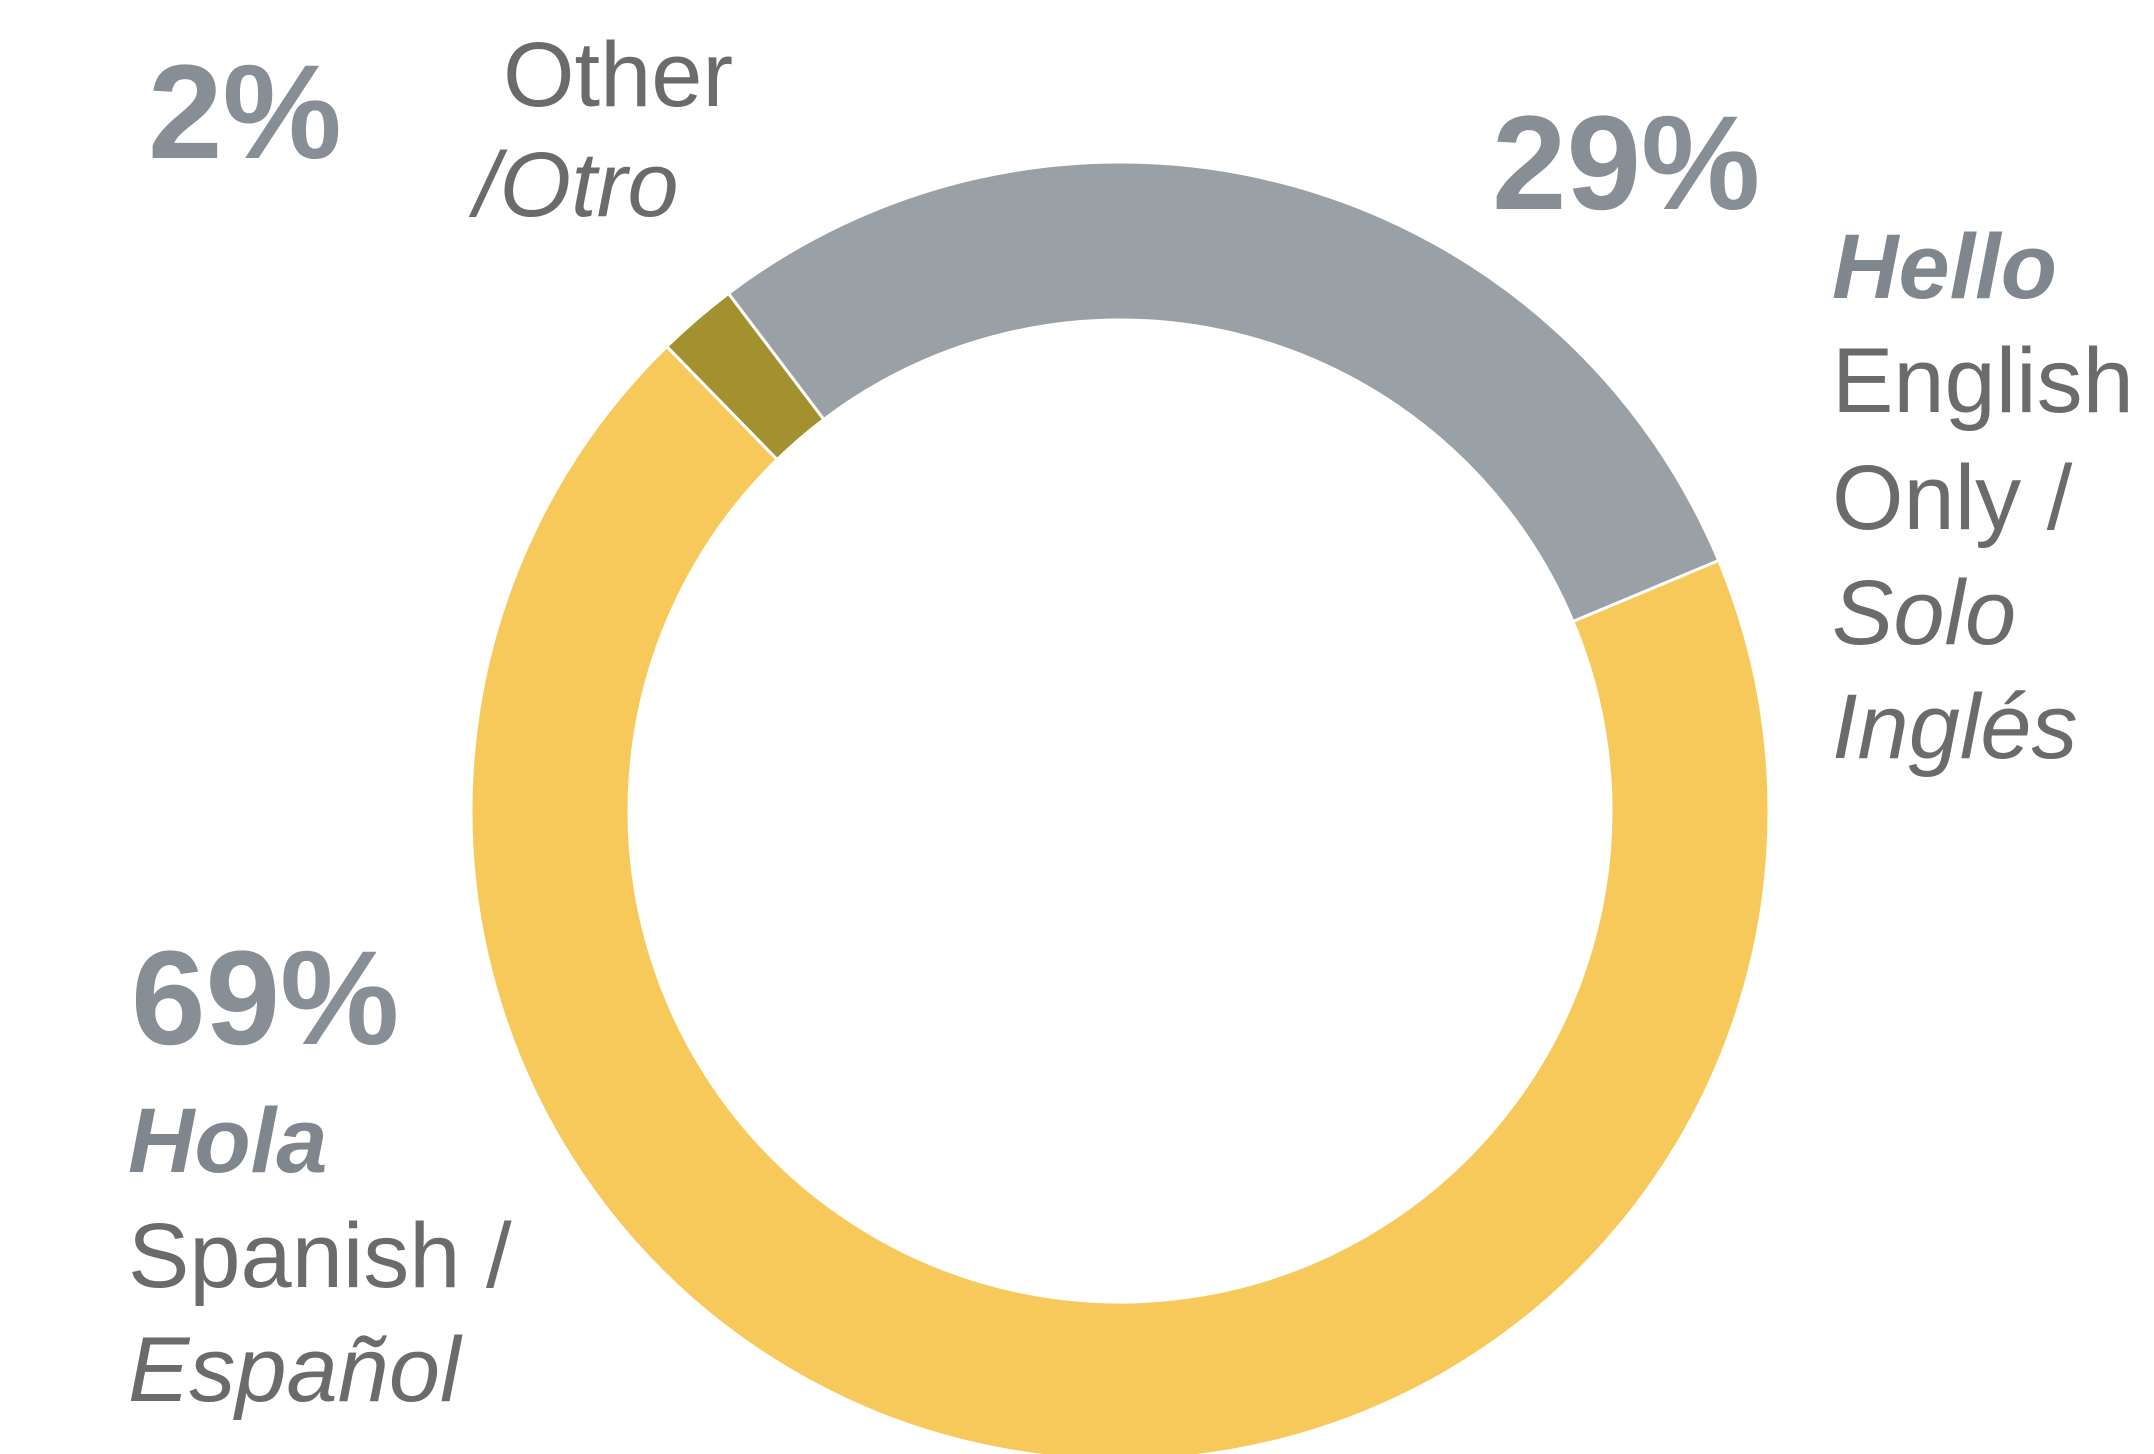  What do you see at coordinates (1952, 498) in the screenshot?
I see `segment-label: Only /` at bounding box center [1952, 498].